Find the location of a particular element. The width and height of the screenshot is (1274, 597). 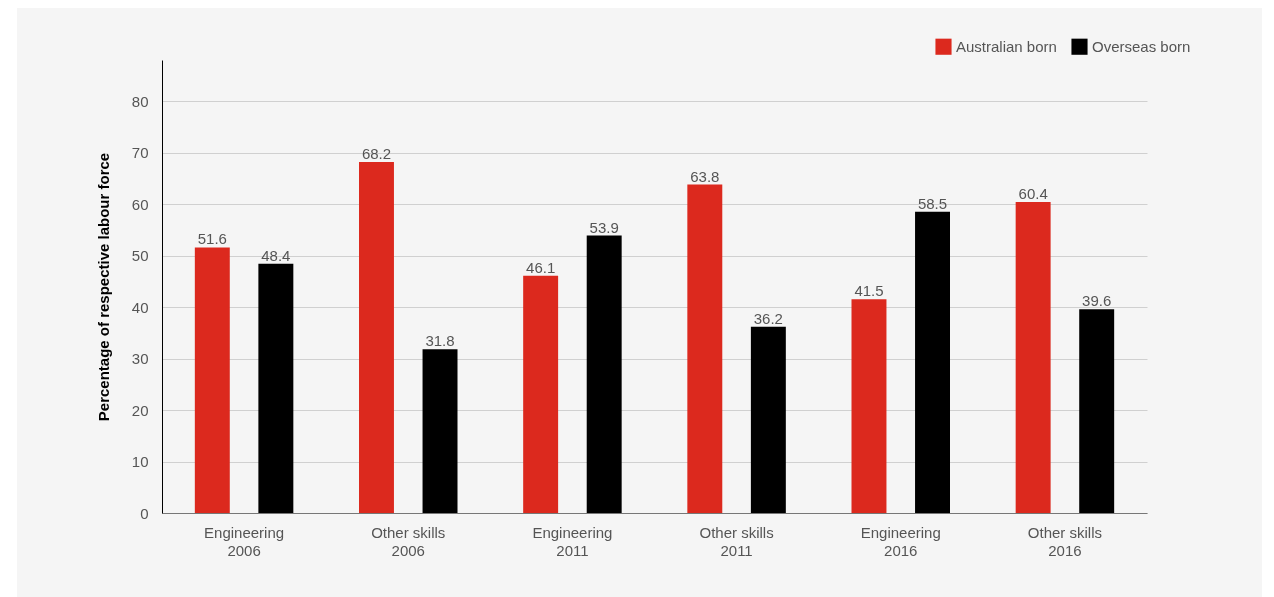

data-label: 48.4 is located at coordinates (276, 255).